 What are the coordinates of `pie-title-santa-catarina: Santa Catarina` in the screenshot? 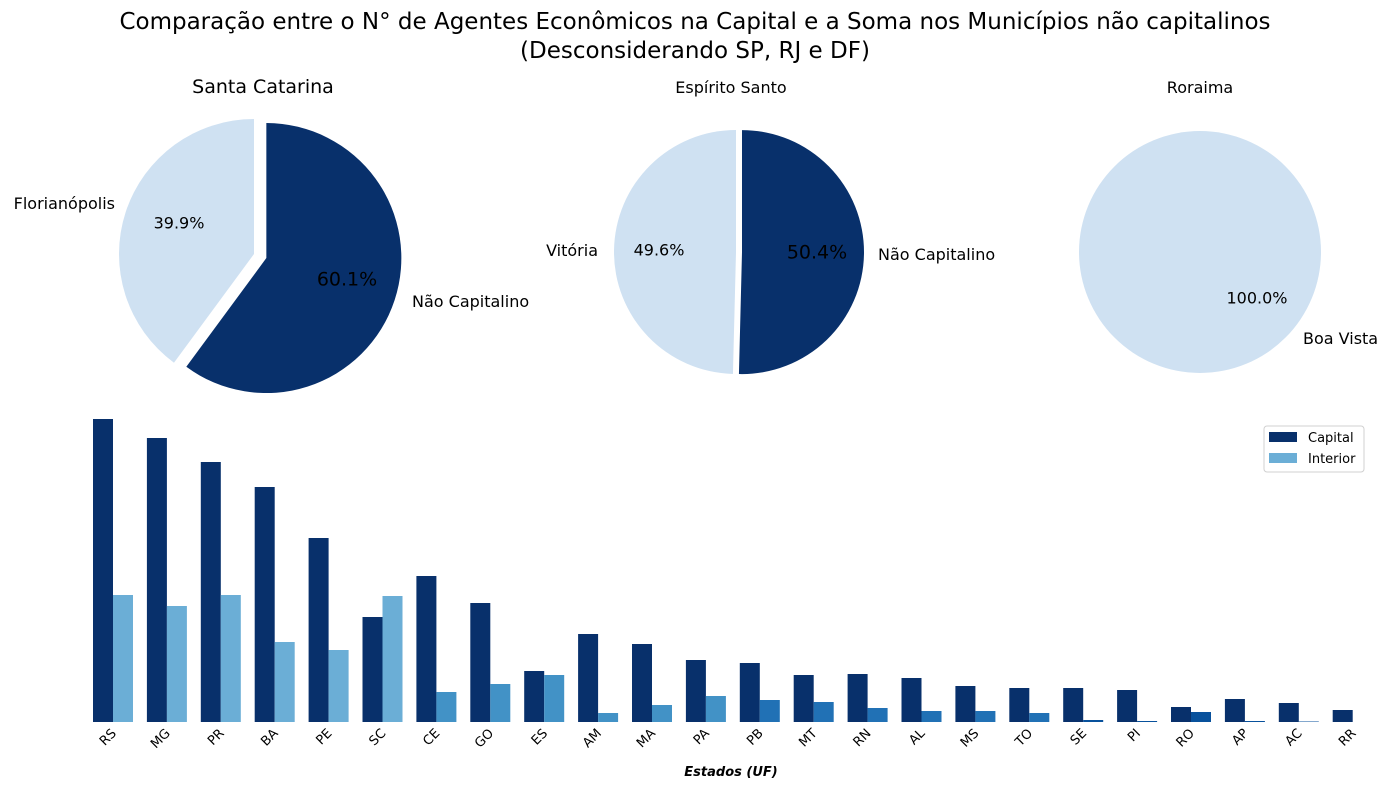 It's located at (263, 87).